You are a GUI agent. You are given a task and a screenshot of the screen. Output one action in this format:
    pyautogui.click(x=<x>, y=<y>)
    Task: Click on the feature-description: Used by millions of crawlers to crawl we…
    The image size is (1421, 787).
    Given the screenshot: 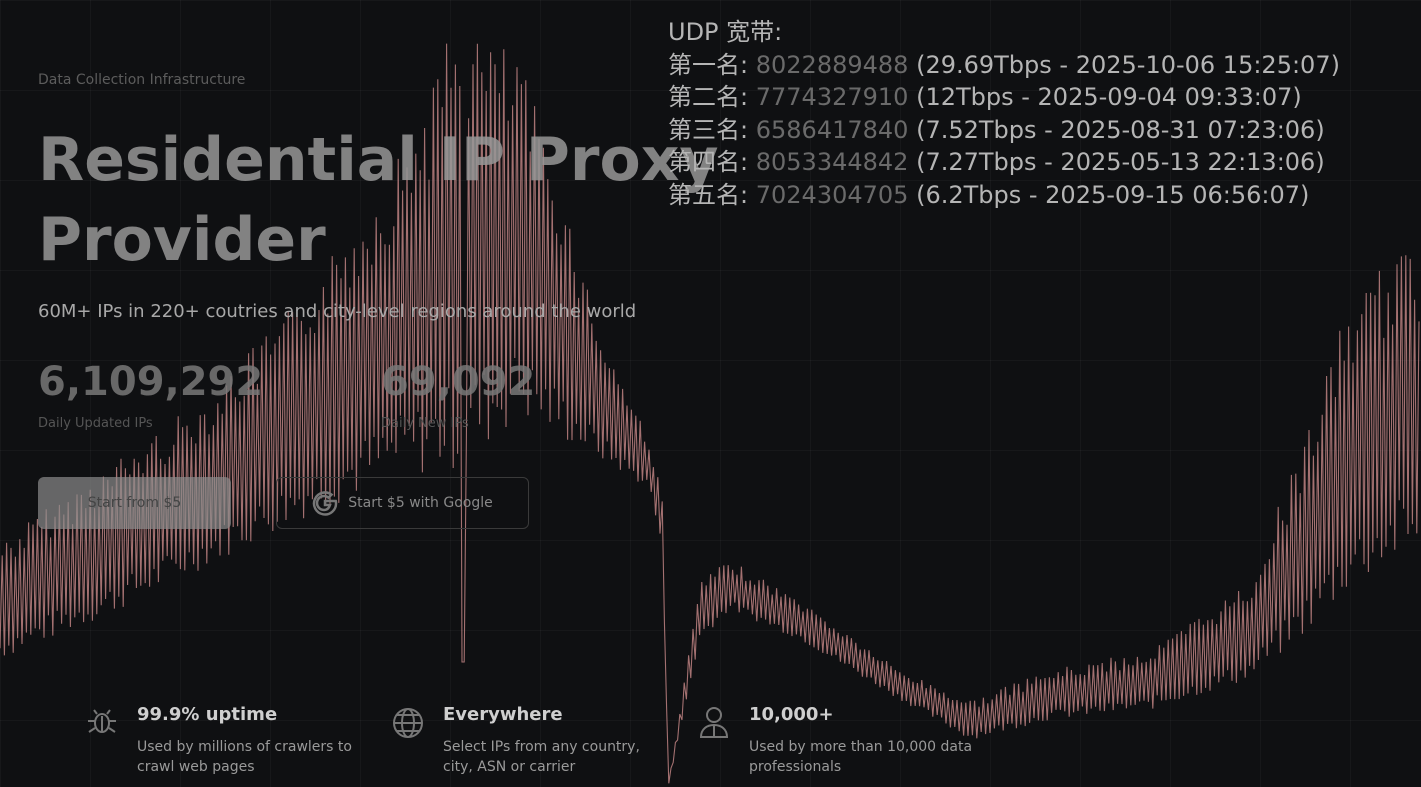 What is the action you would take?
    pyautogui.click(x=244, y=757)
    